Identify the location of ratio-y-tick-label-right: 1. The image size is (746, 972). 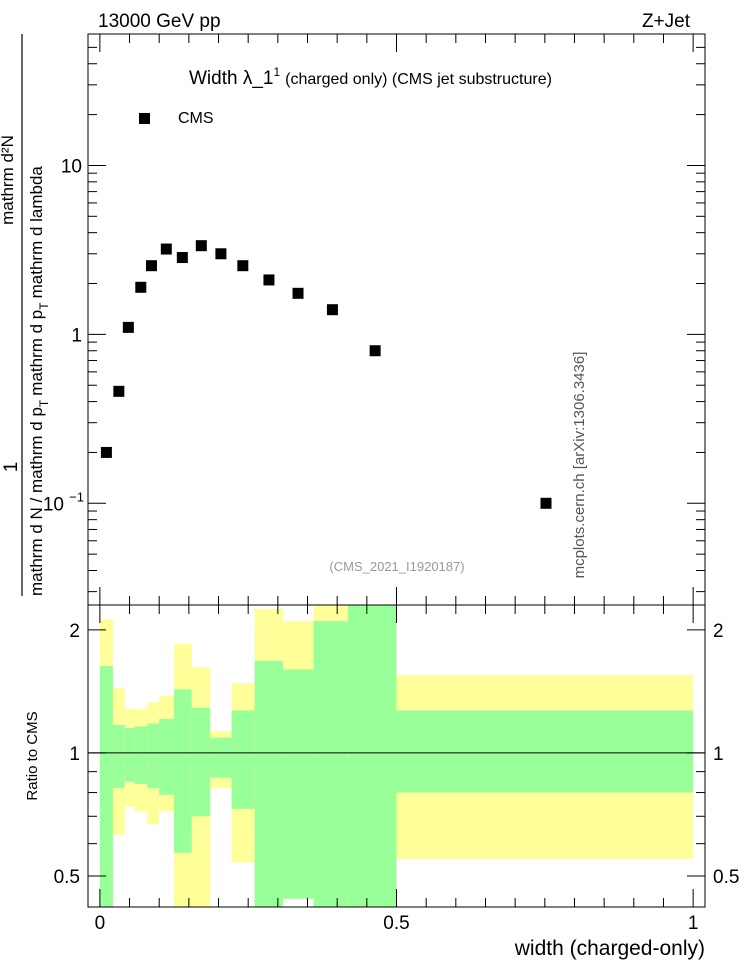
(718, 754).